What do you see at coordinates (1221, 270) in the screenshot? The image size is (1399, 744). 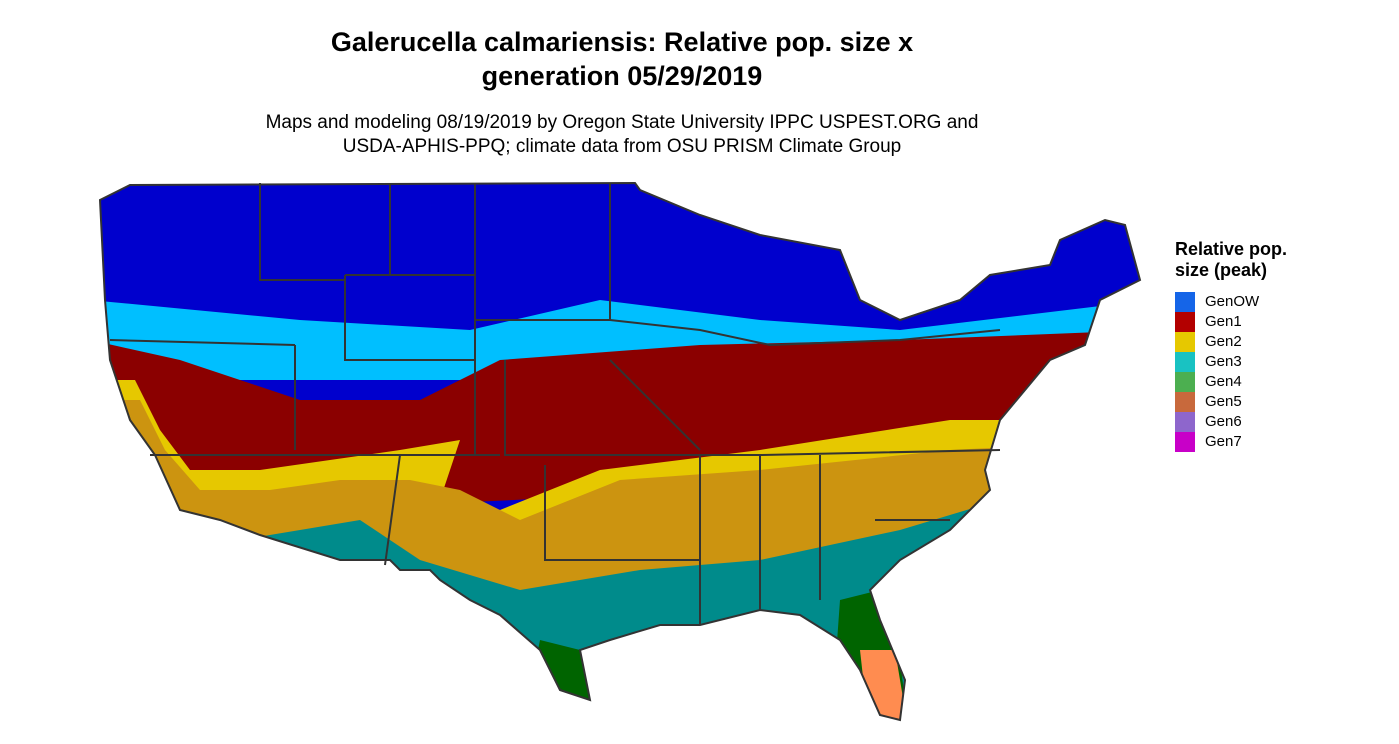 I see `legend-title: size (peak)` at bounding box center [1221, 270].